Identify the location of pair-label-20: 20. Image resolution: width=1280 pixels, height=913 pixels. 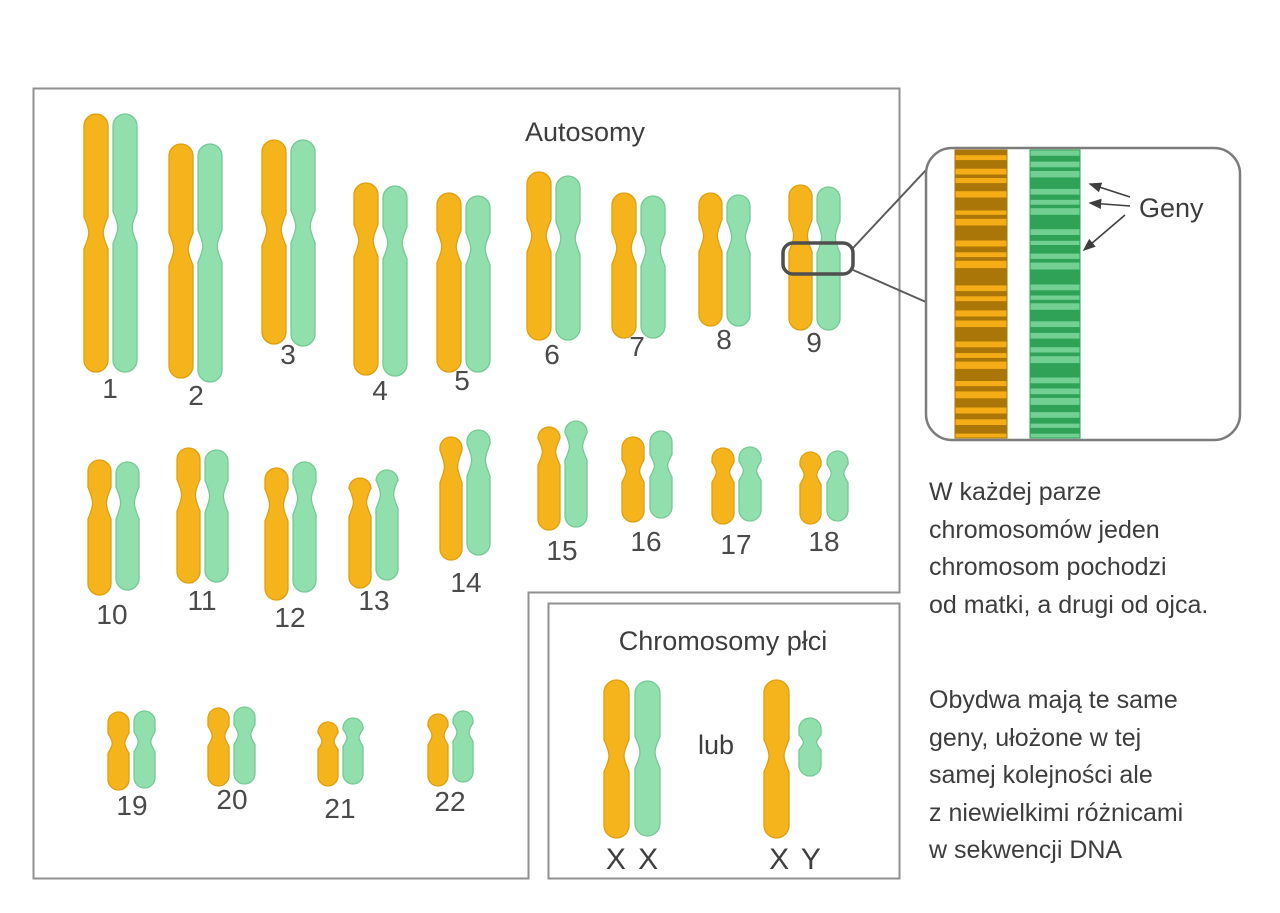
(231, 799).